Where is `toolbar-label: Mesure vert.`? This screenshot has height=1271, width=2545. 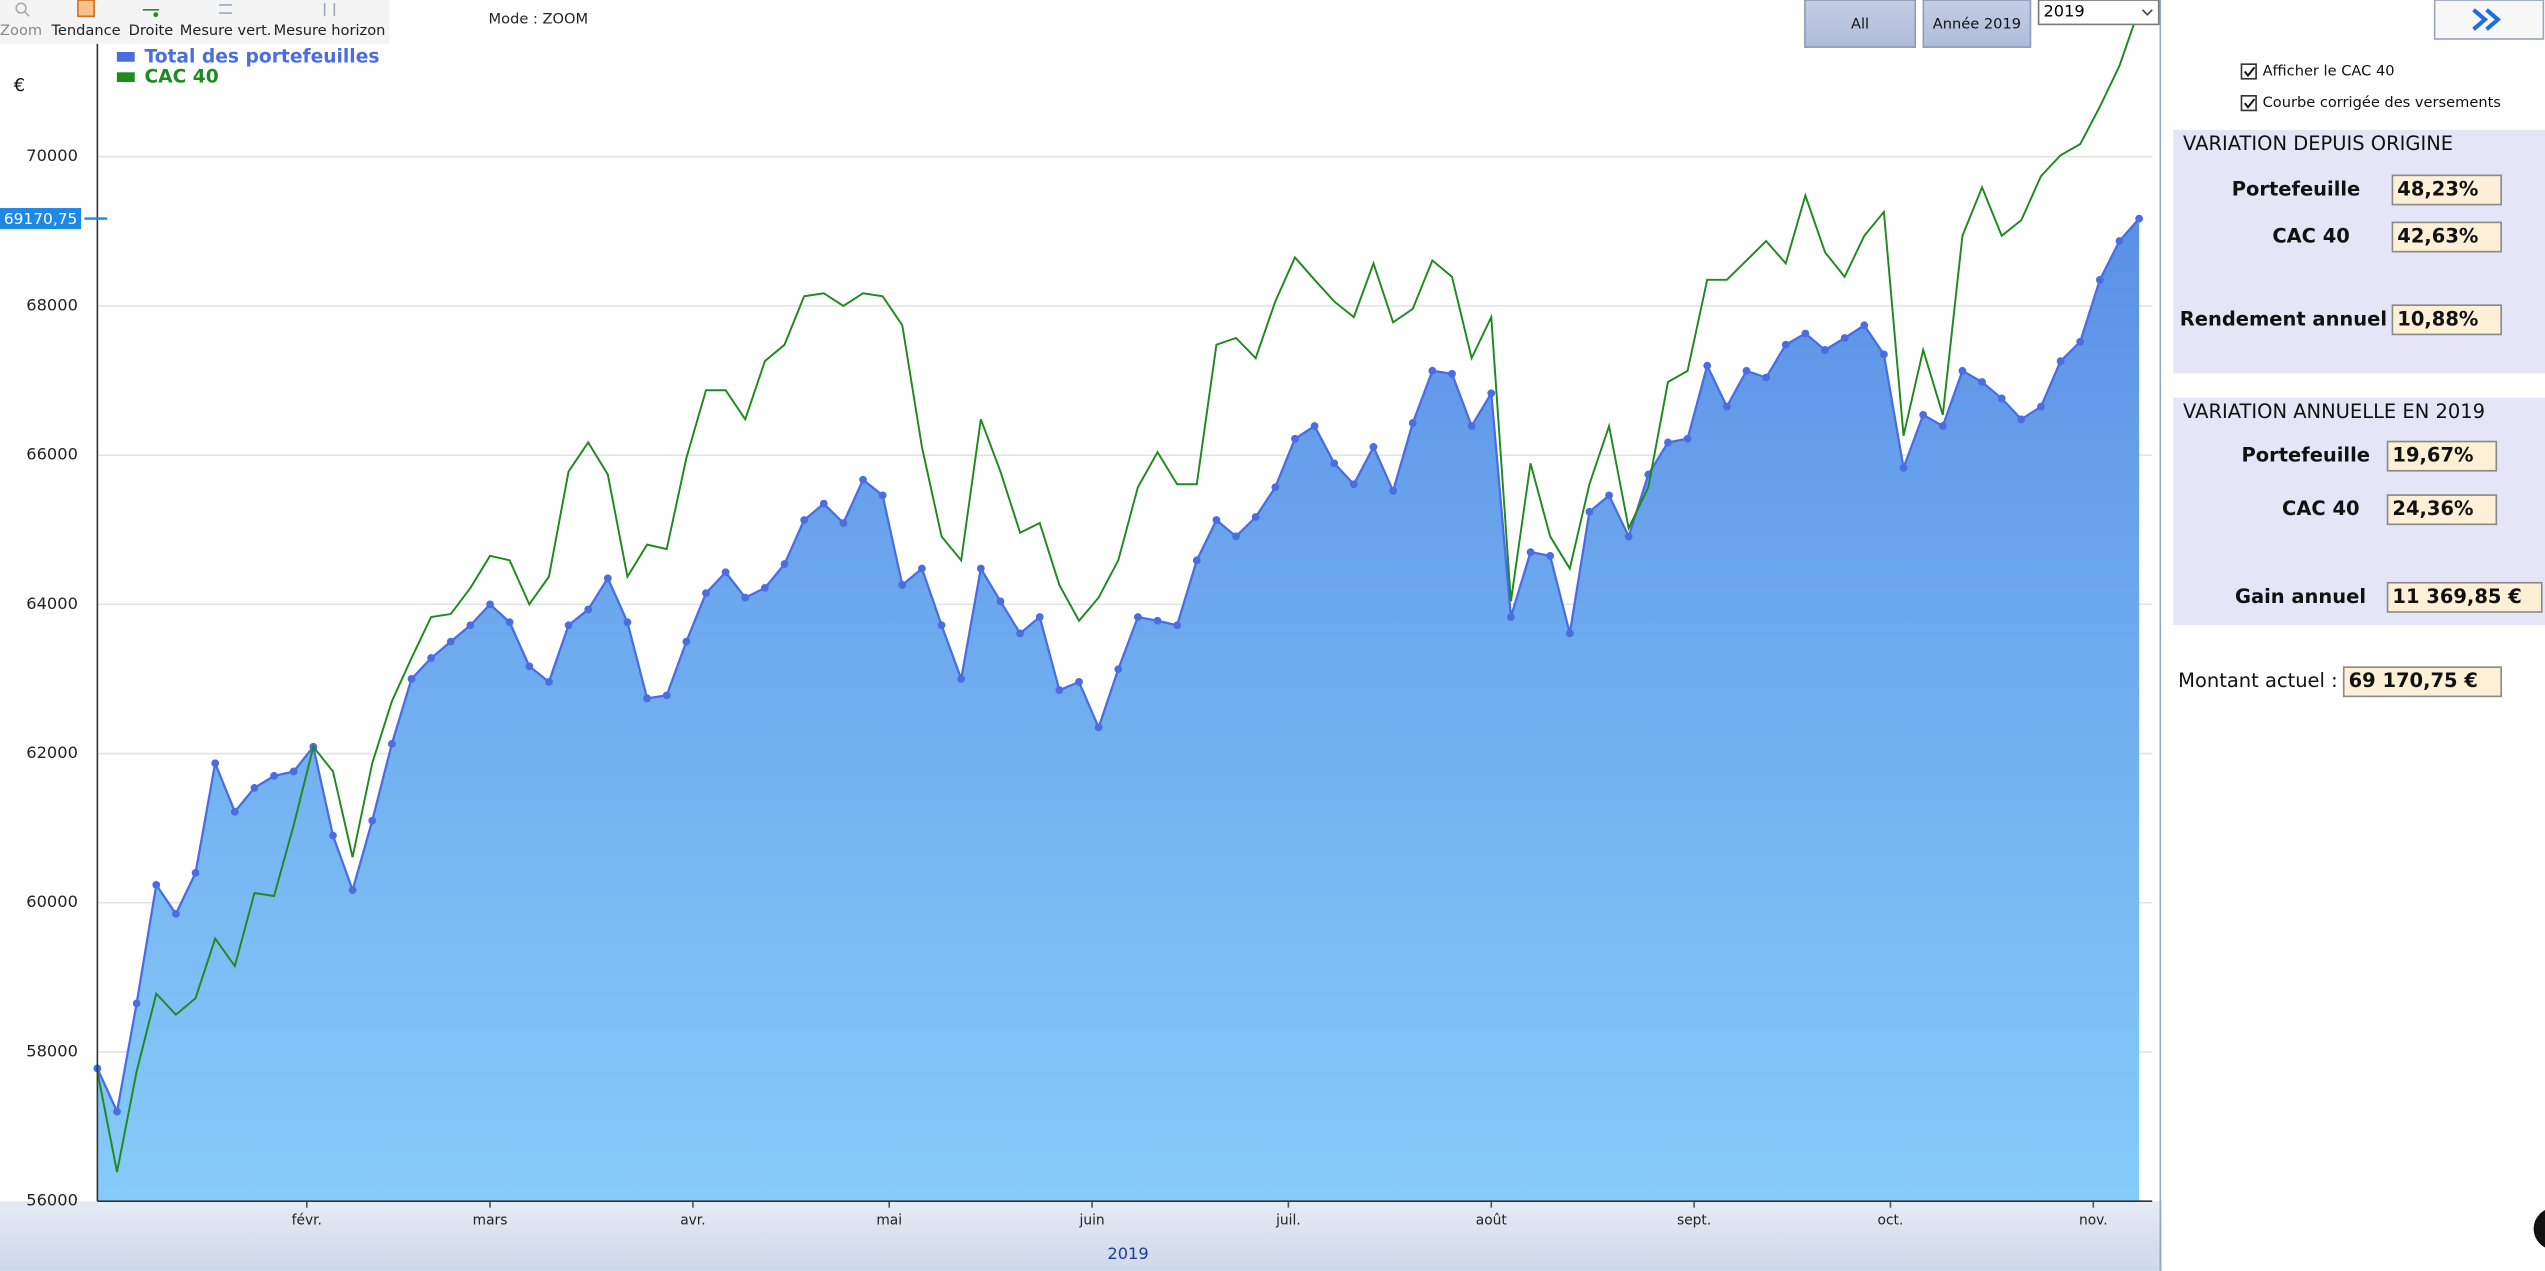 toolbar-label: Mesure vert. is located at coordinates (226, 30).